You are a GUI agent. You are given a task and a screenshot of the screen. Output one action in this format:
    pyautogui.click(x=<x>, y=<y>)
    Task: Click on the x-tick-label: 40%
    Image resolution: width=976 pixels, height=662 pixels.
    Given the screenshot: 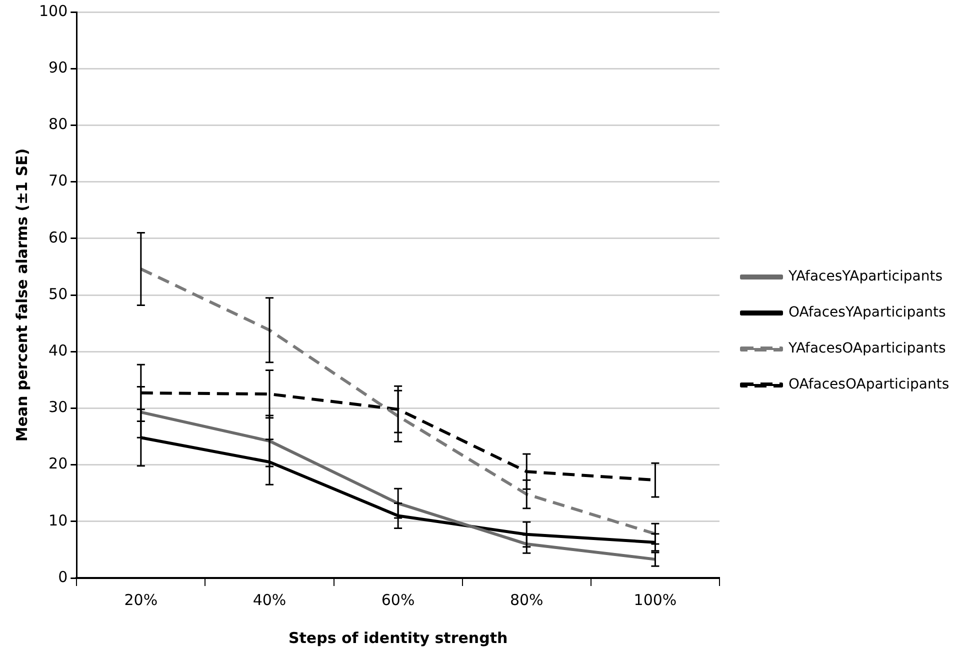 What is the action you would take?
    pyautogui.click(x=269, y=599)
    